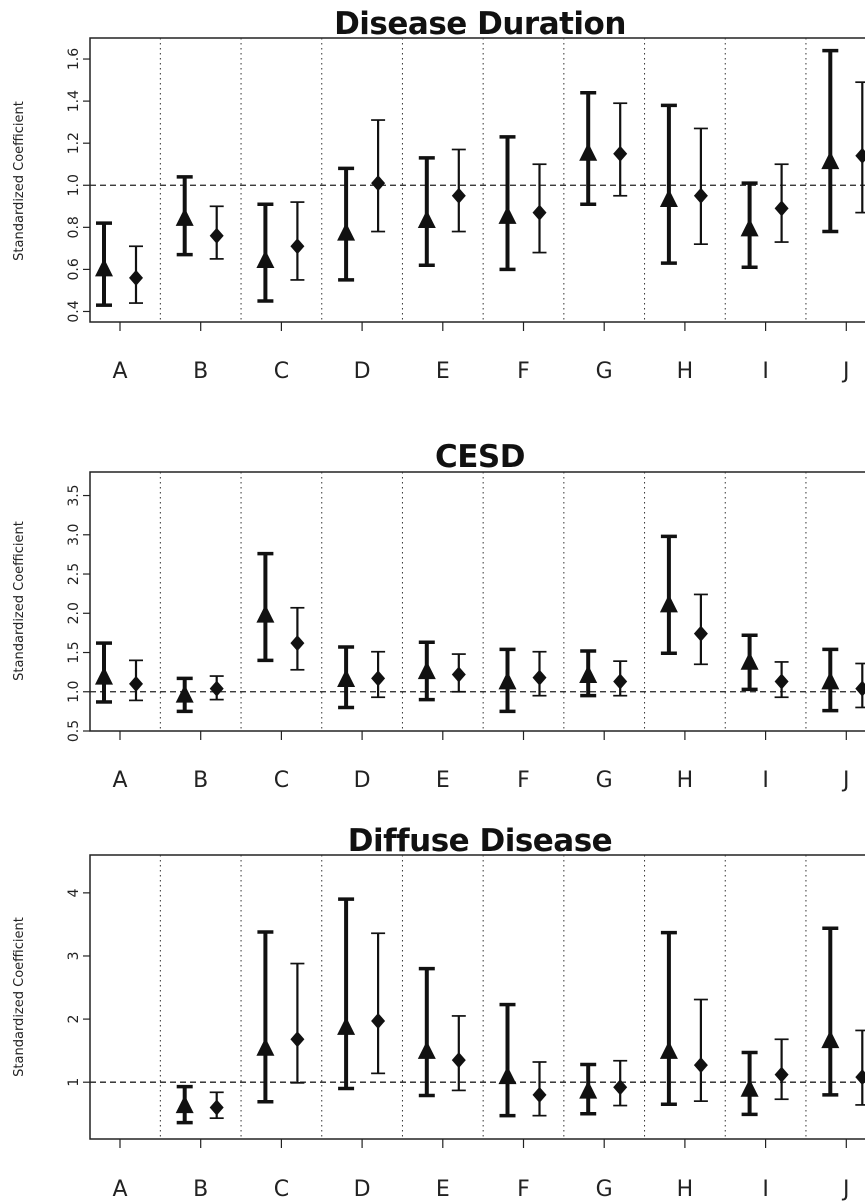  Describe the element at coordinates (74, 1082) in the screenshot. I see `y-tick-label: 1` at that location.